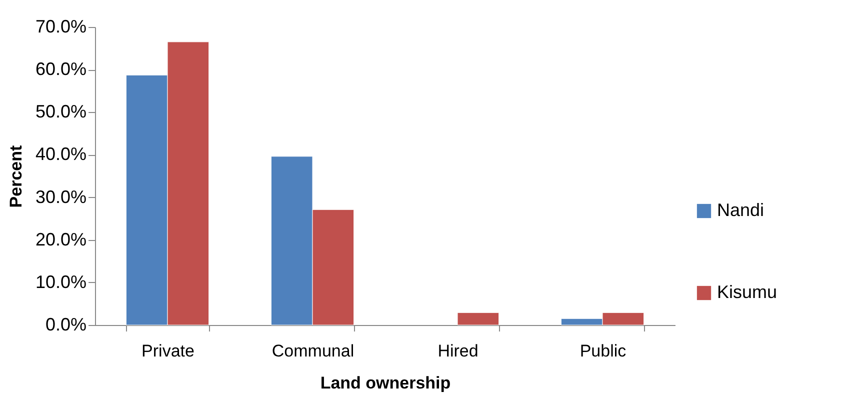 This screenshot has height=415, width=841. What do you see at coordinates (385, 383) in the screenshot?
I see `x-axis-title: Land ownership` at bounding box center [385, 383].